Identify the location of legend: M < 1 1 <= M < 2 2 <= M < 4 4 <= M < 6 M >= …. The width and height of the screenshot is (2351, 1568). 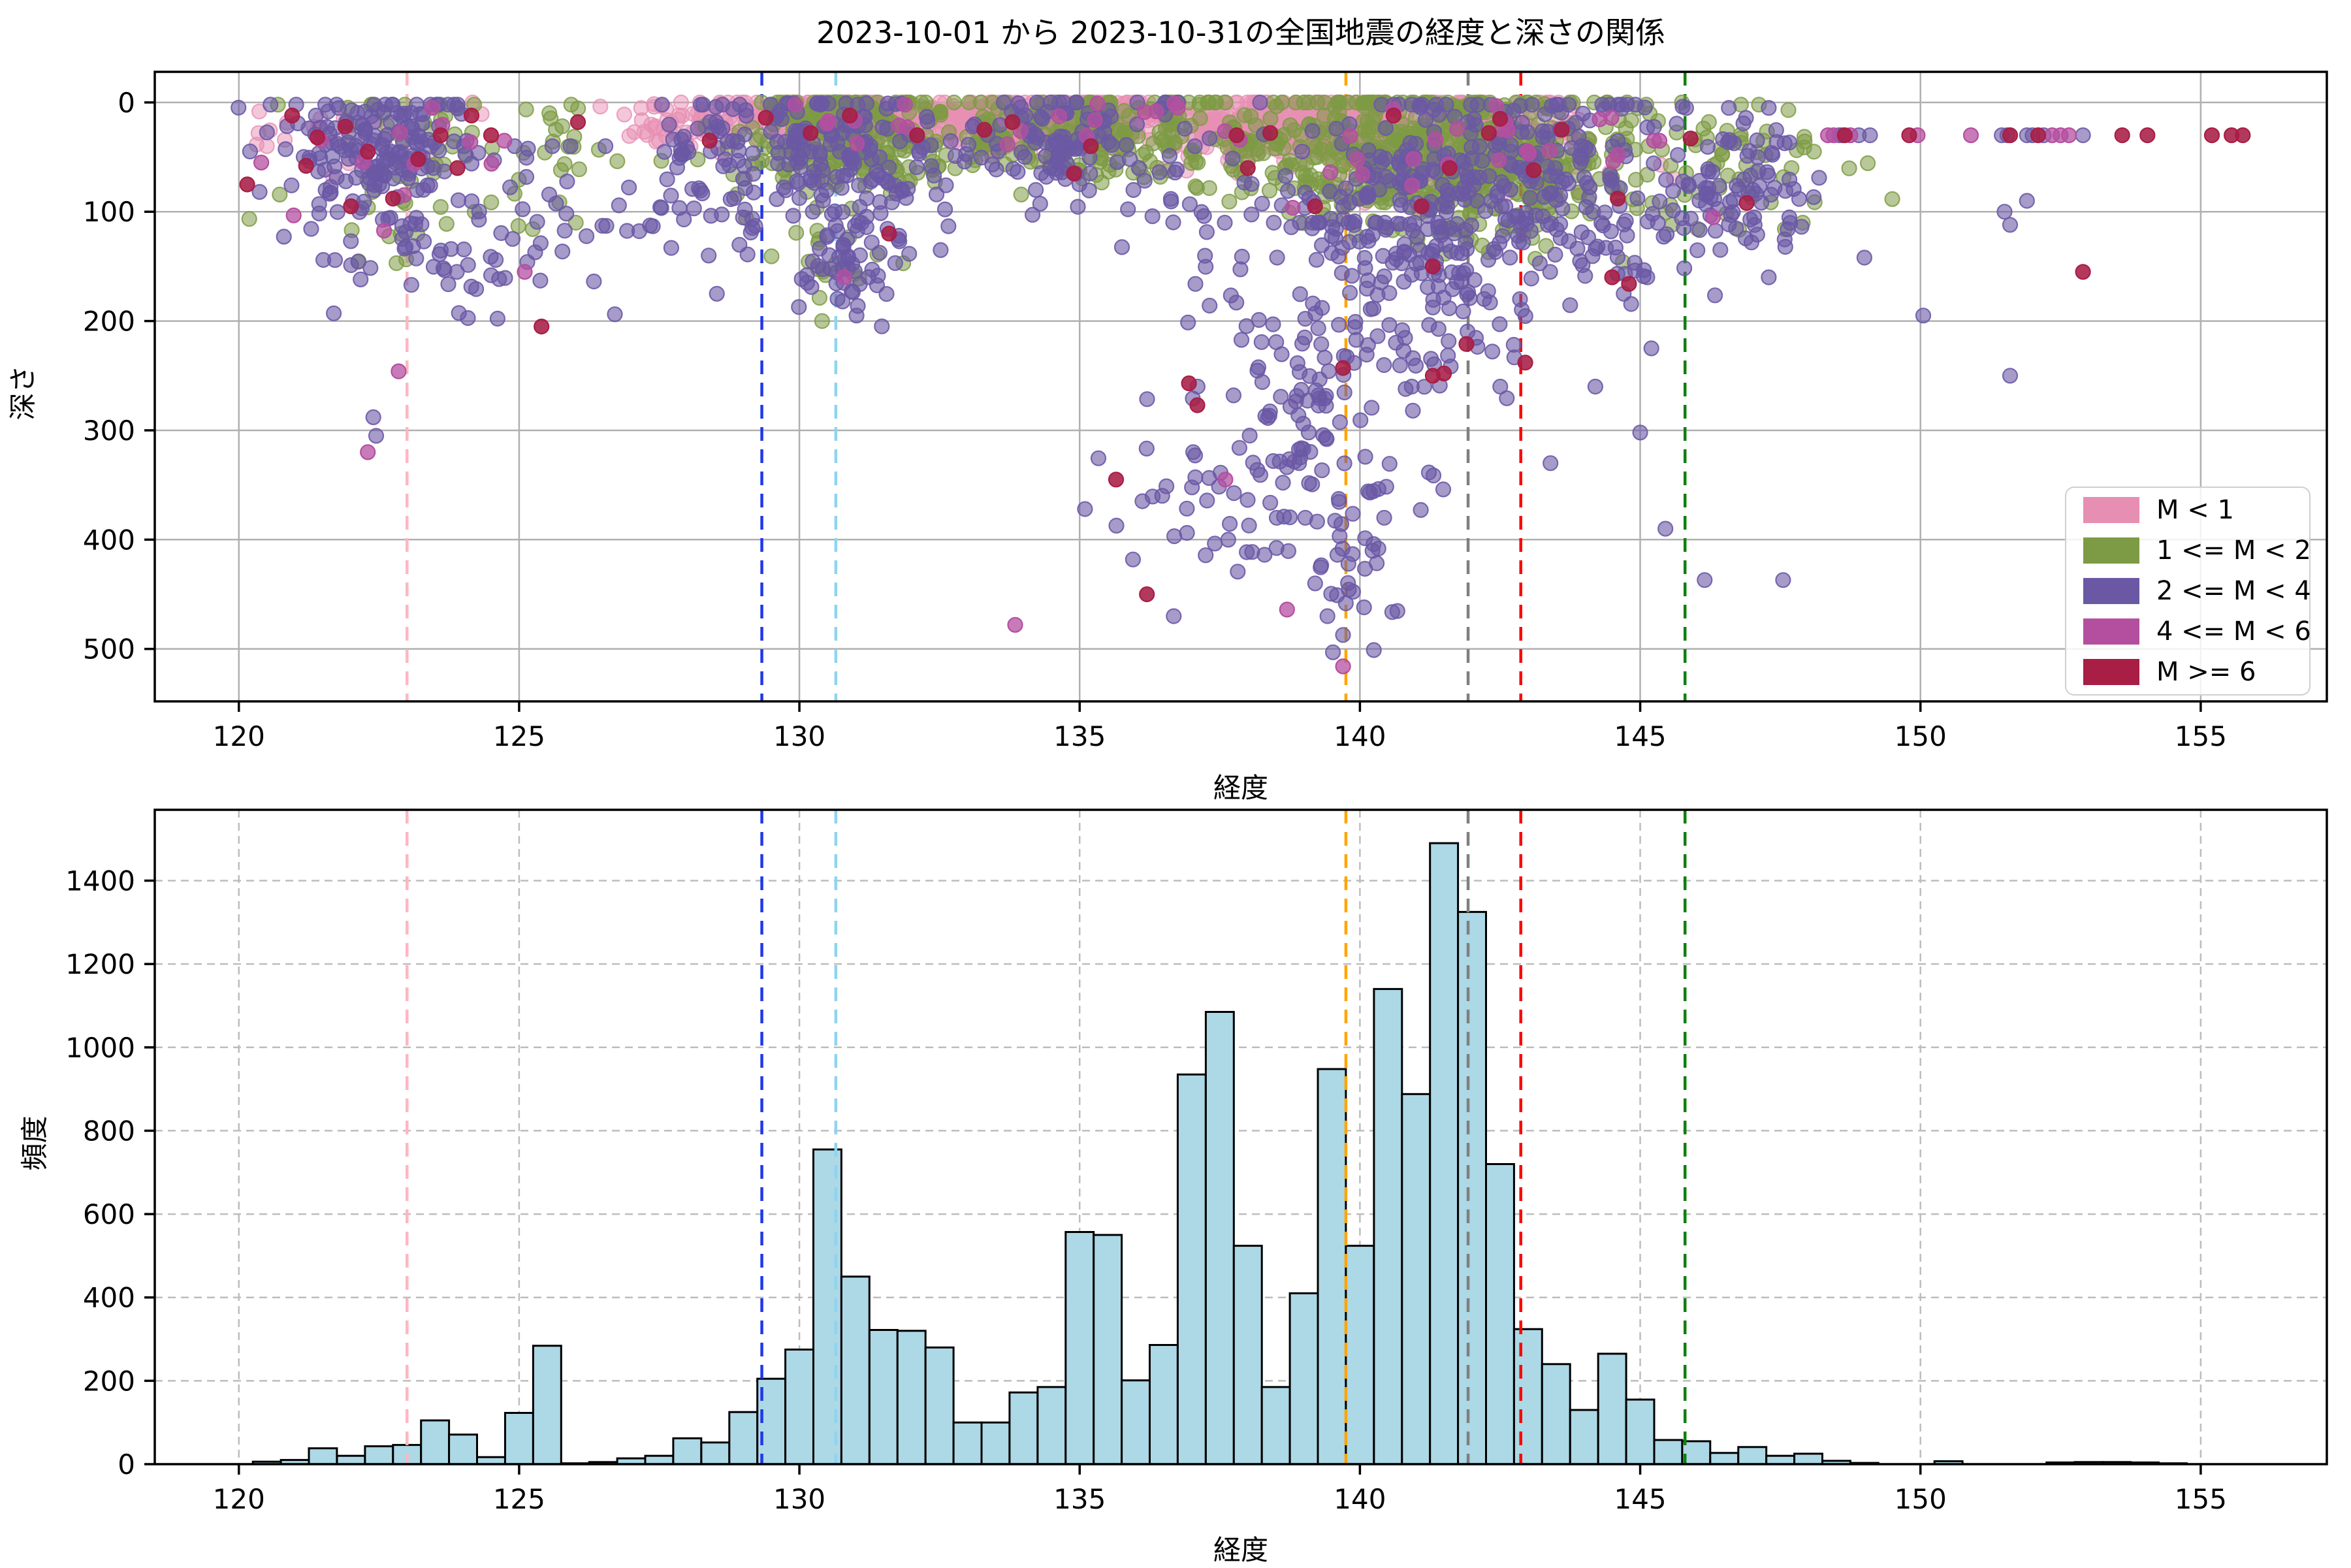
(2188, 591).